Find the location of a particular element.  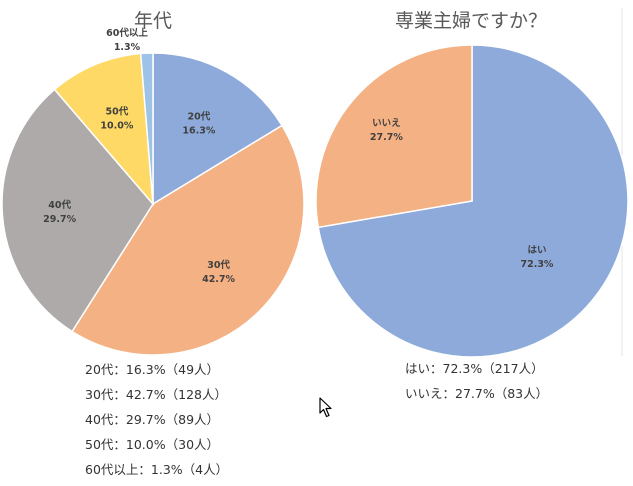

age-slice-percent: 16.3% is located at coordinates (198, 130).